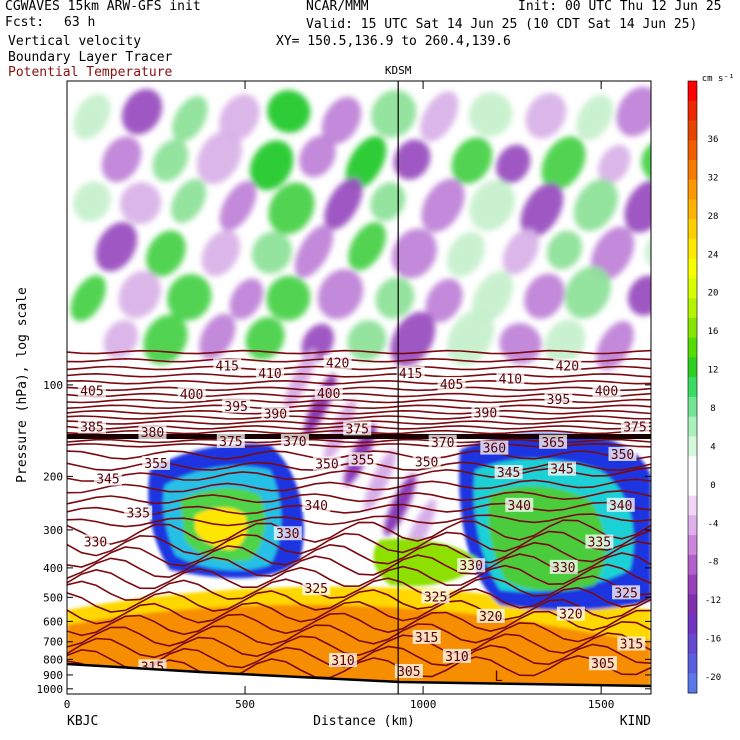  I want to click on field-bl-tracer: Boundary Layer Tracer, so click(90, 57).